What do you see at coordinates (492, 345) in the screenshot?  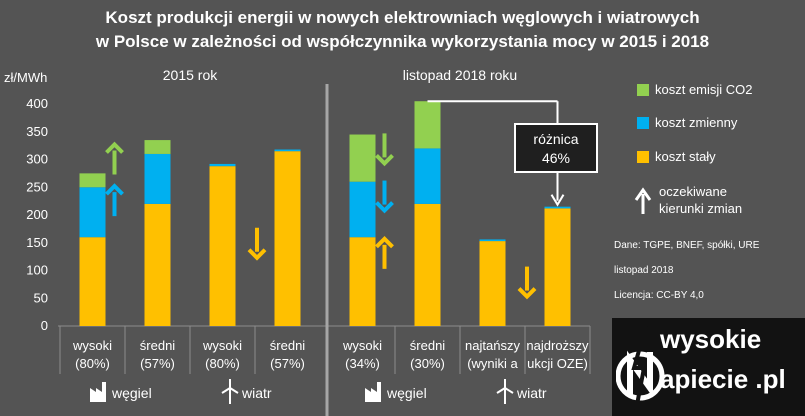 I see `category-label: najtańszy` at bounding box center [492, 345].